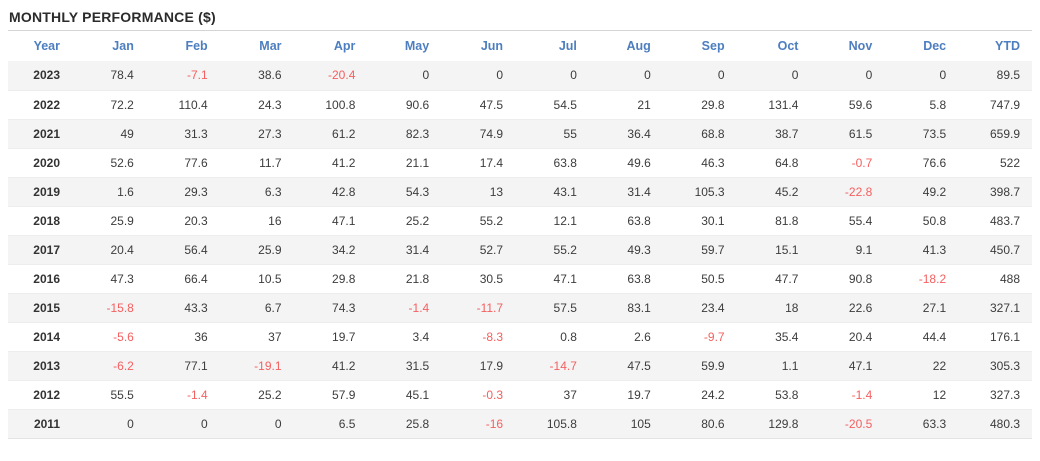 The height and width of the screenshot is (461, 1040). Describe the element at coordinates (330, 337) in the screenshot. I see `cell-2014-apr: 19.7` at that location.